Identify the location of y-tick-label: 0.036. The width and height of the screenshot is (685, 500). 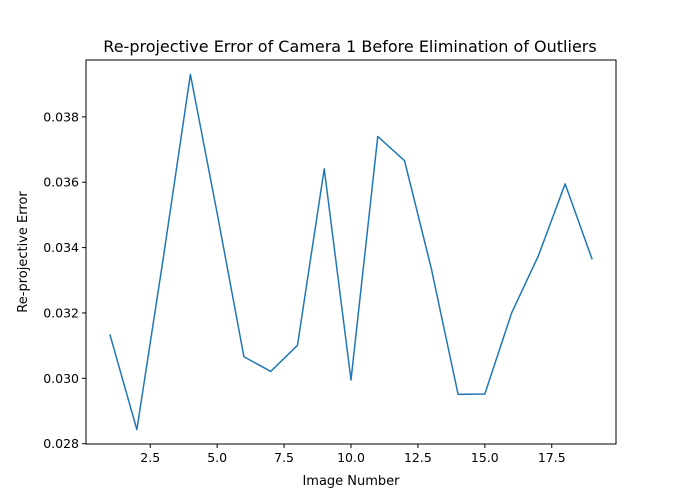
(61, 182).